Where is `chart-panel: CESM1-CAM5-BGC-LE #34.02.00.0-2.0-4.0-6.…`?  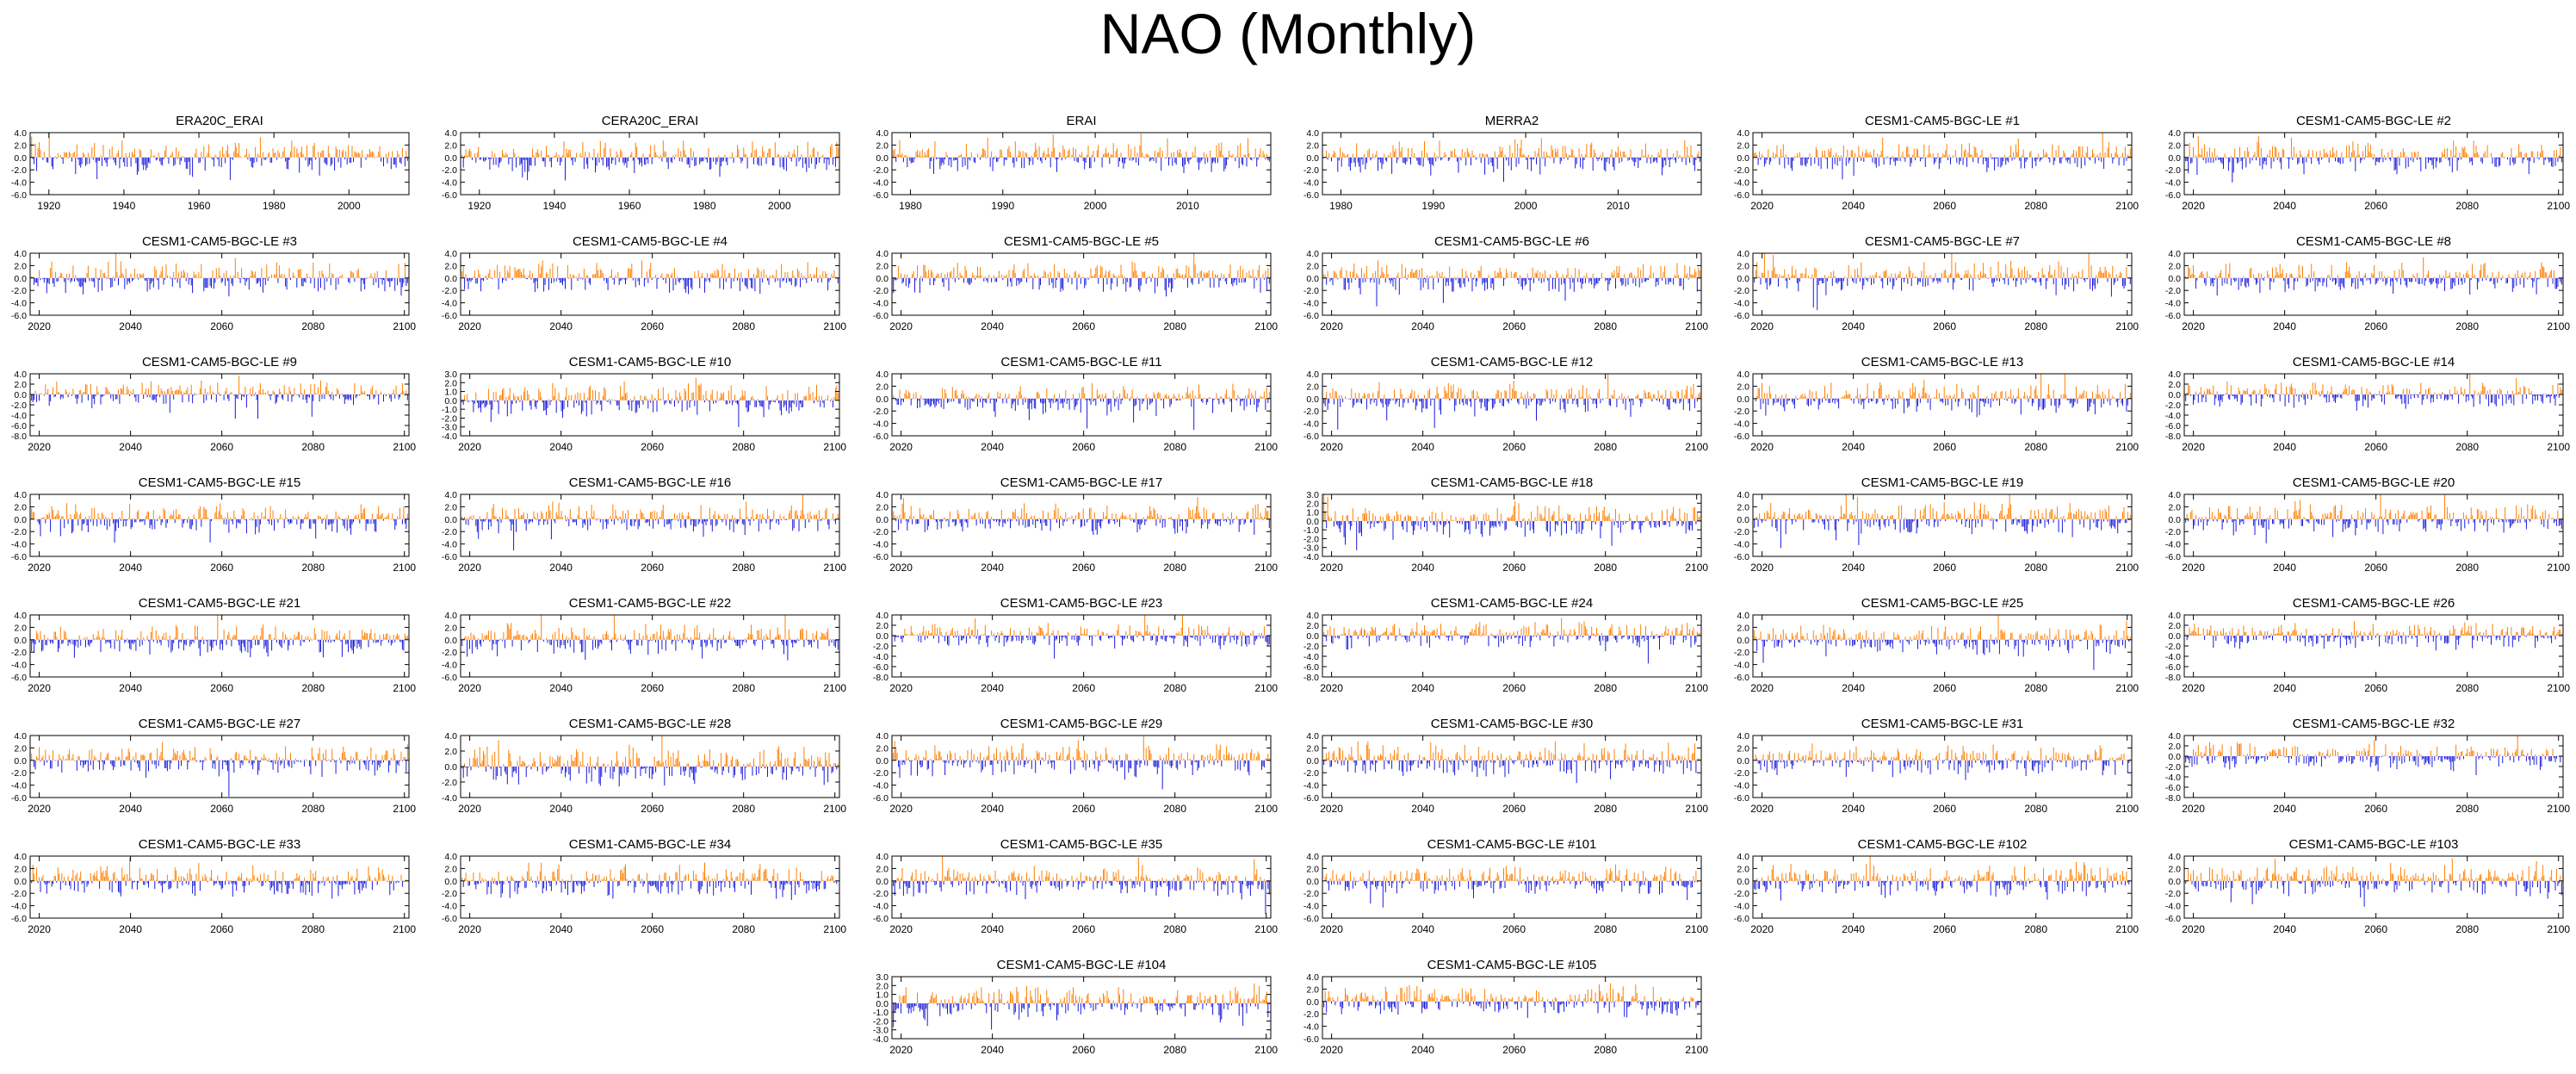
chart-panel: CESM1-CAM5-BGC-LE #34.02.00.0-2.0-4.0-6.… is located at coordinates (214, 283).